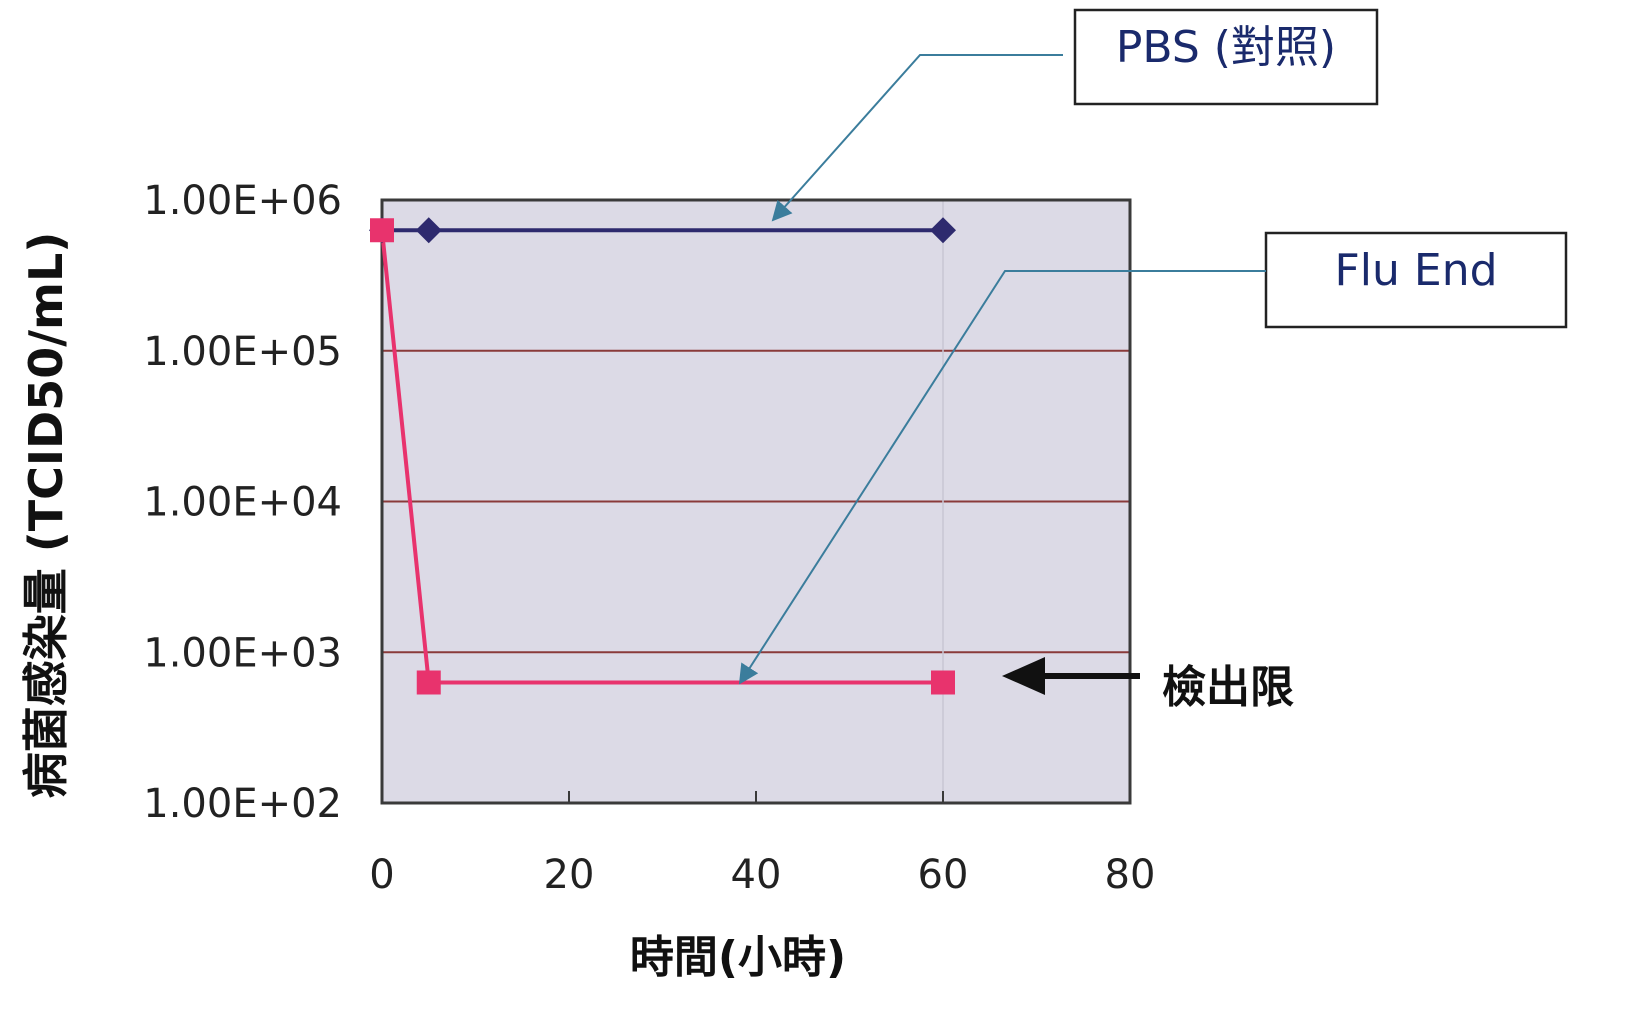 This screenshot has height=1025, width=1637. What do you see at coordinates (756, 875) in the screenshot?
I see `x-tick-label: 40` at bounding box center [756, 875].